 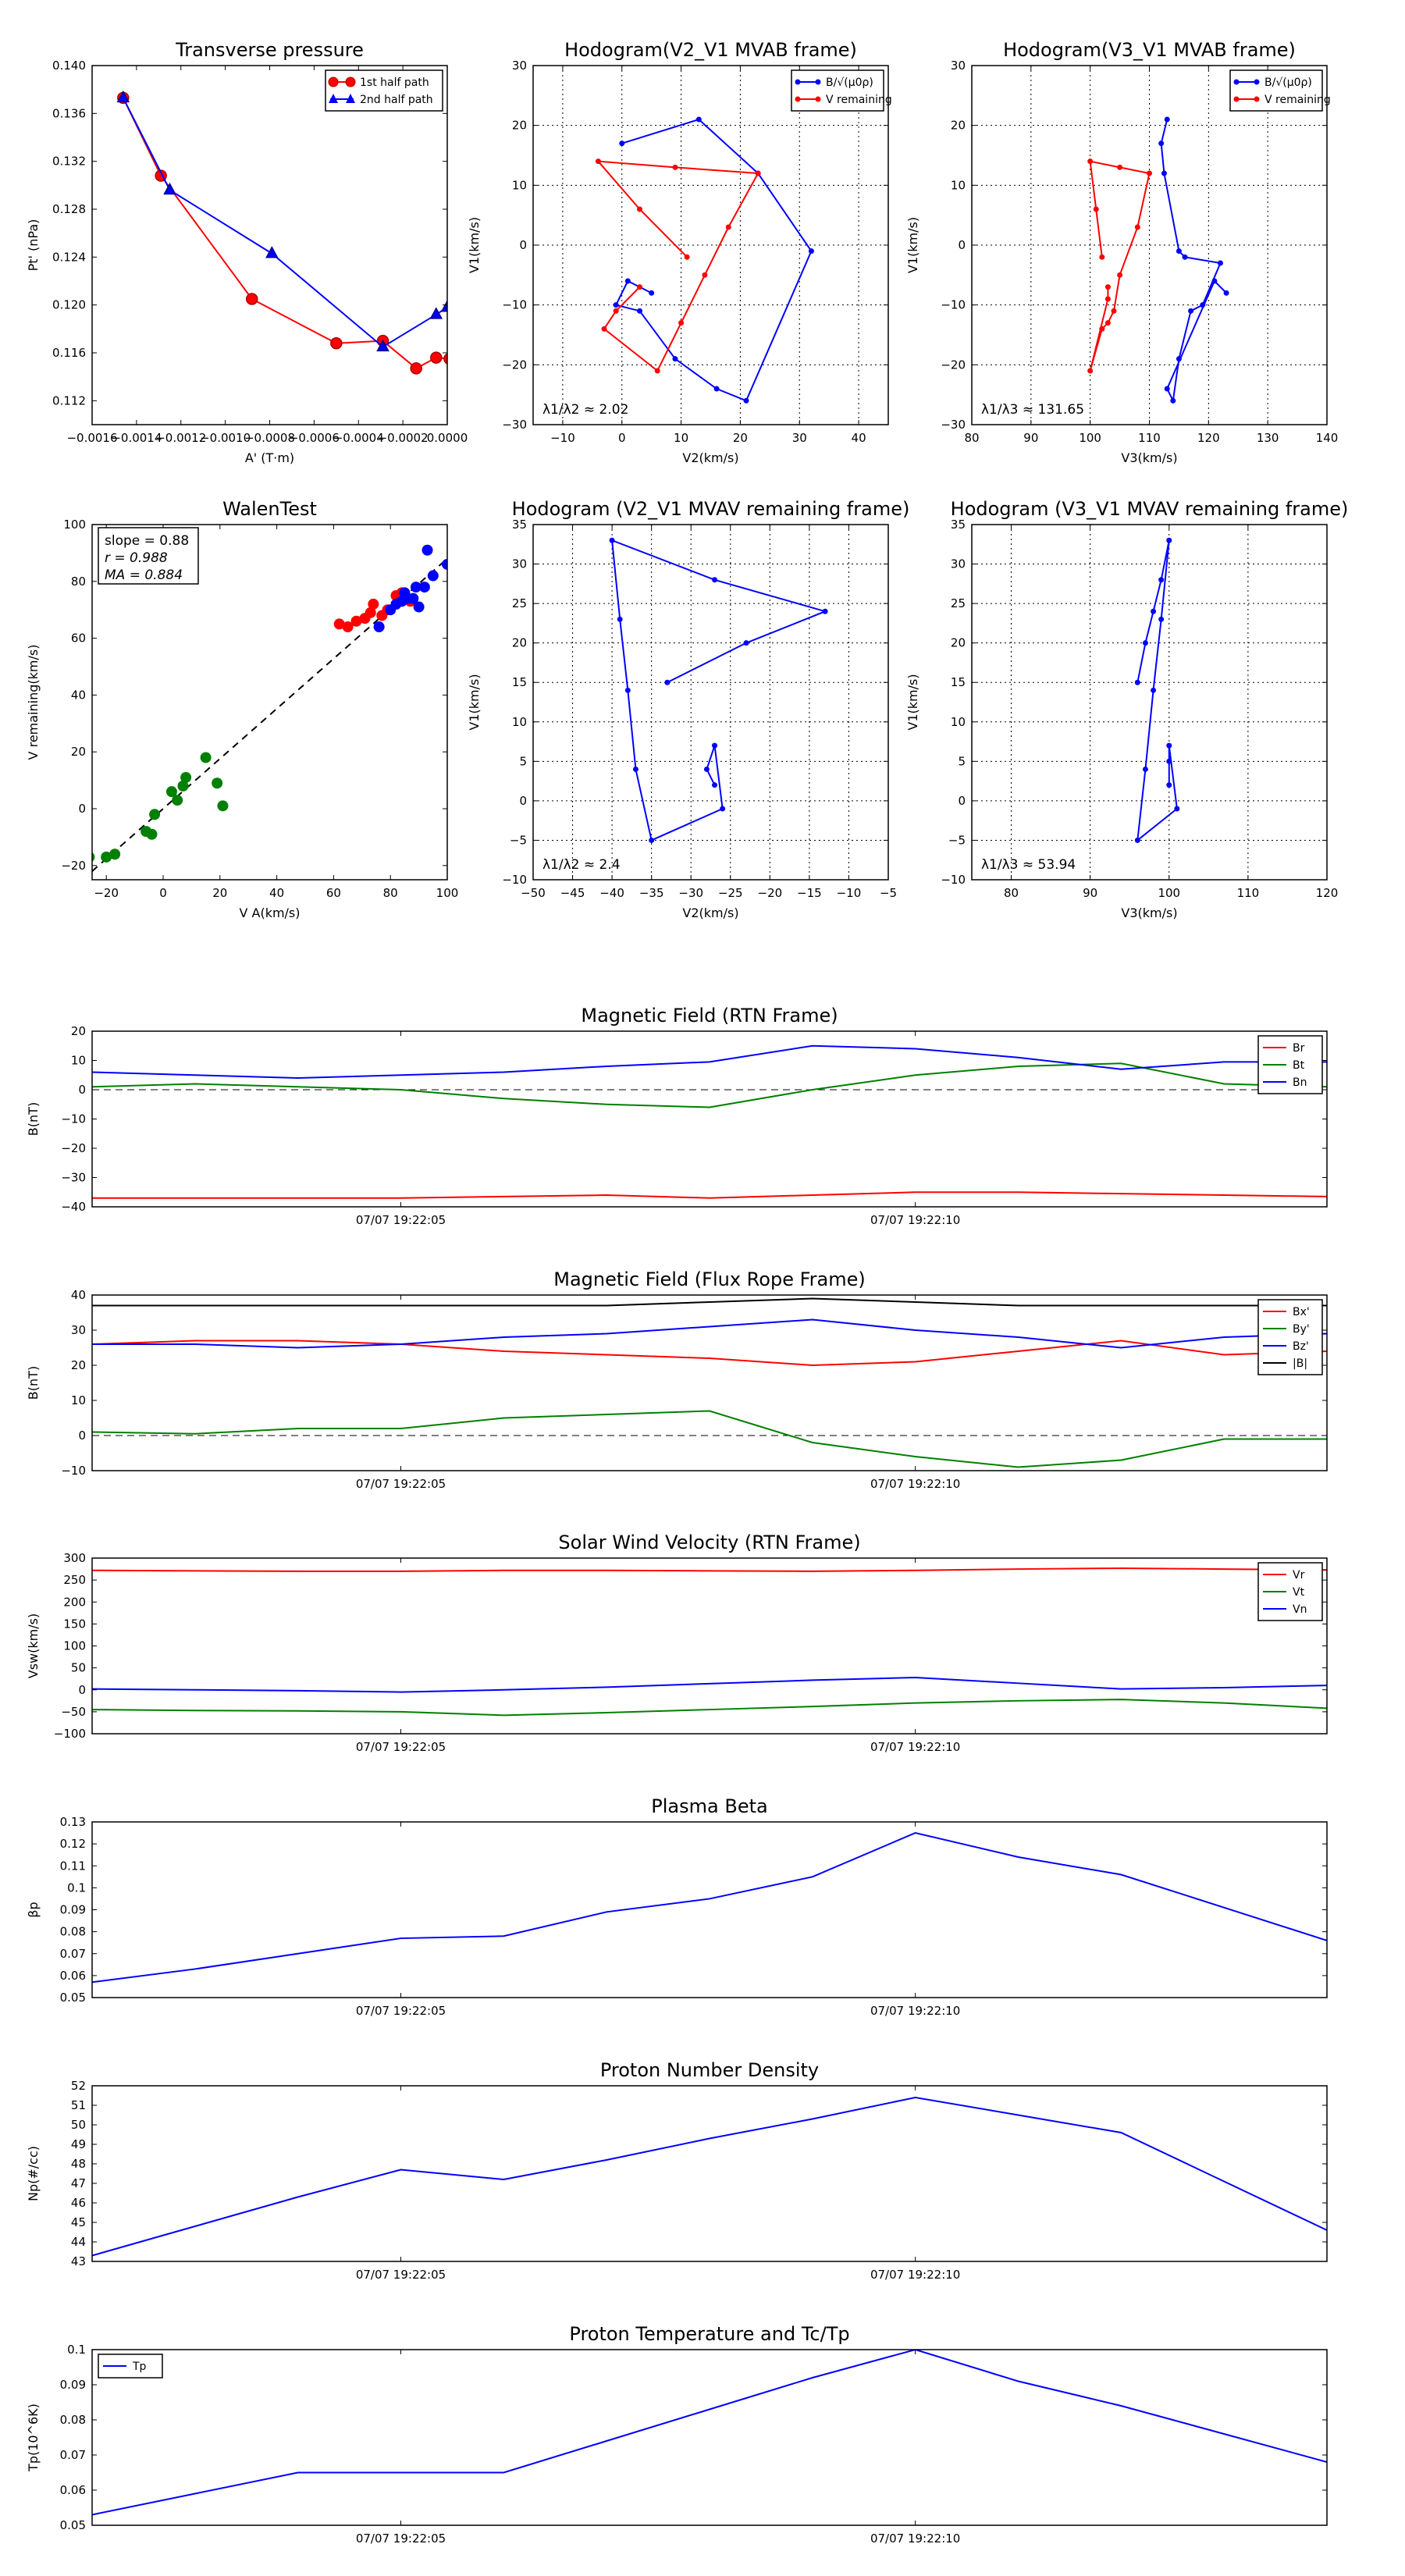 What do you see at coordinates (73, 1954) in the screenshot?
I see `y-tick-label: 0.07` at bounding box center [73, 1954].